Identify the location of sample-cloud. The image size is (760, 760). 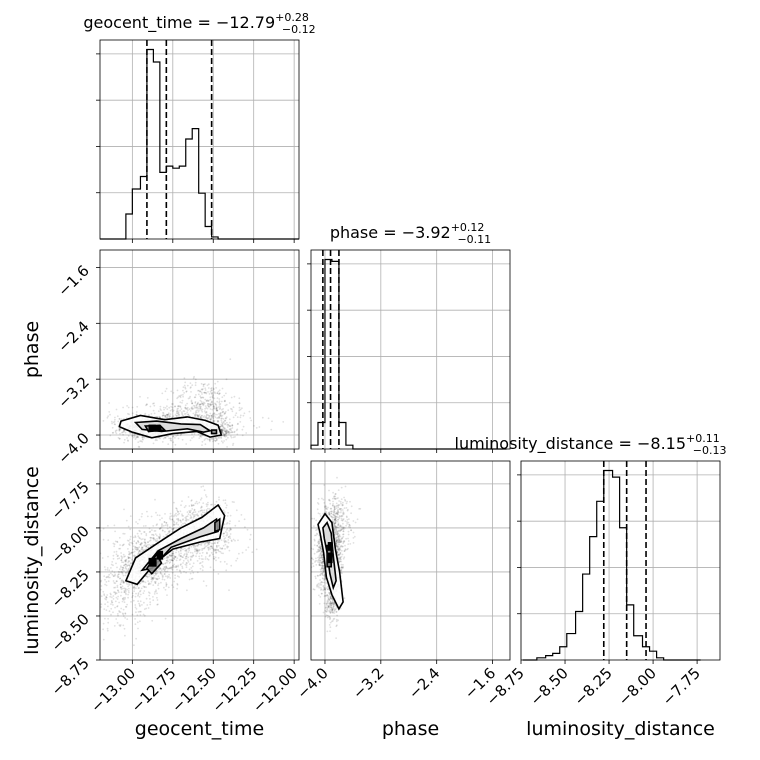
(179, 566).